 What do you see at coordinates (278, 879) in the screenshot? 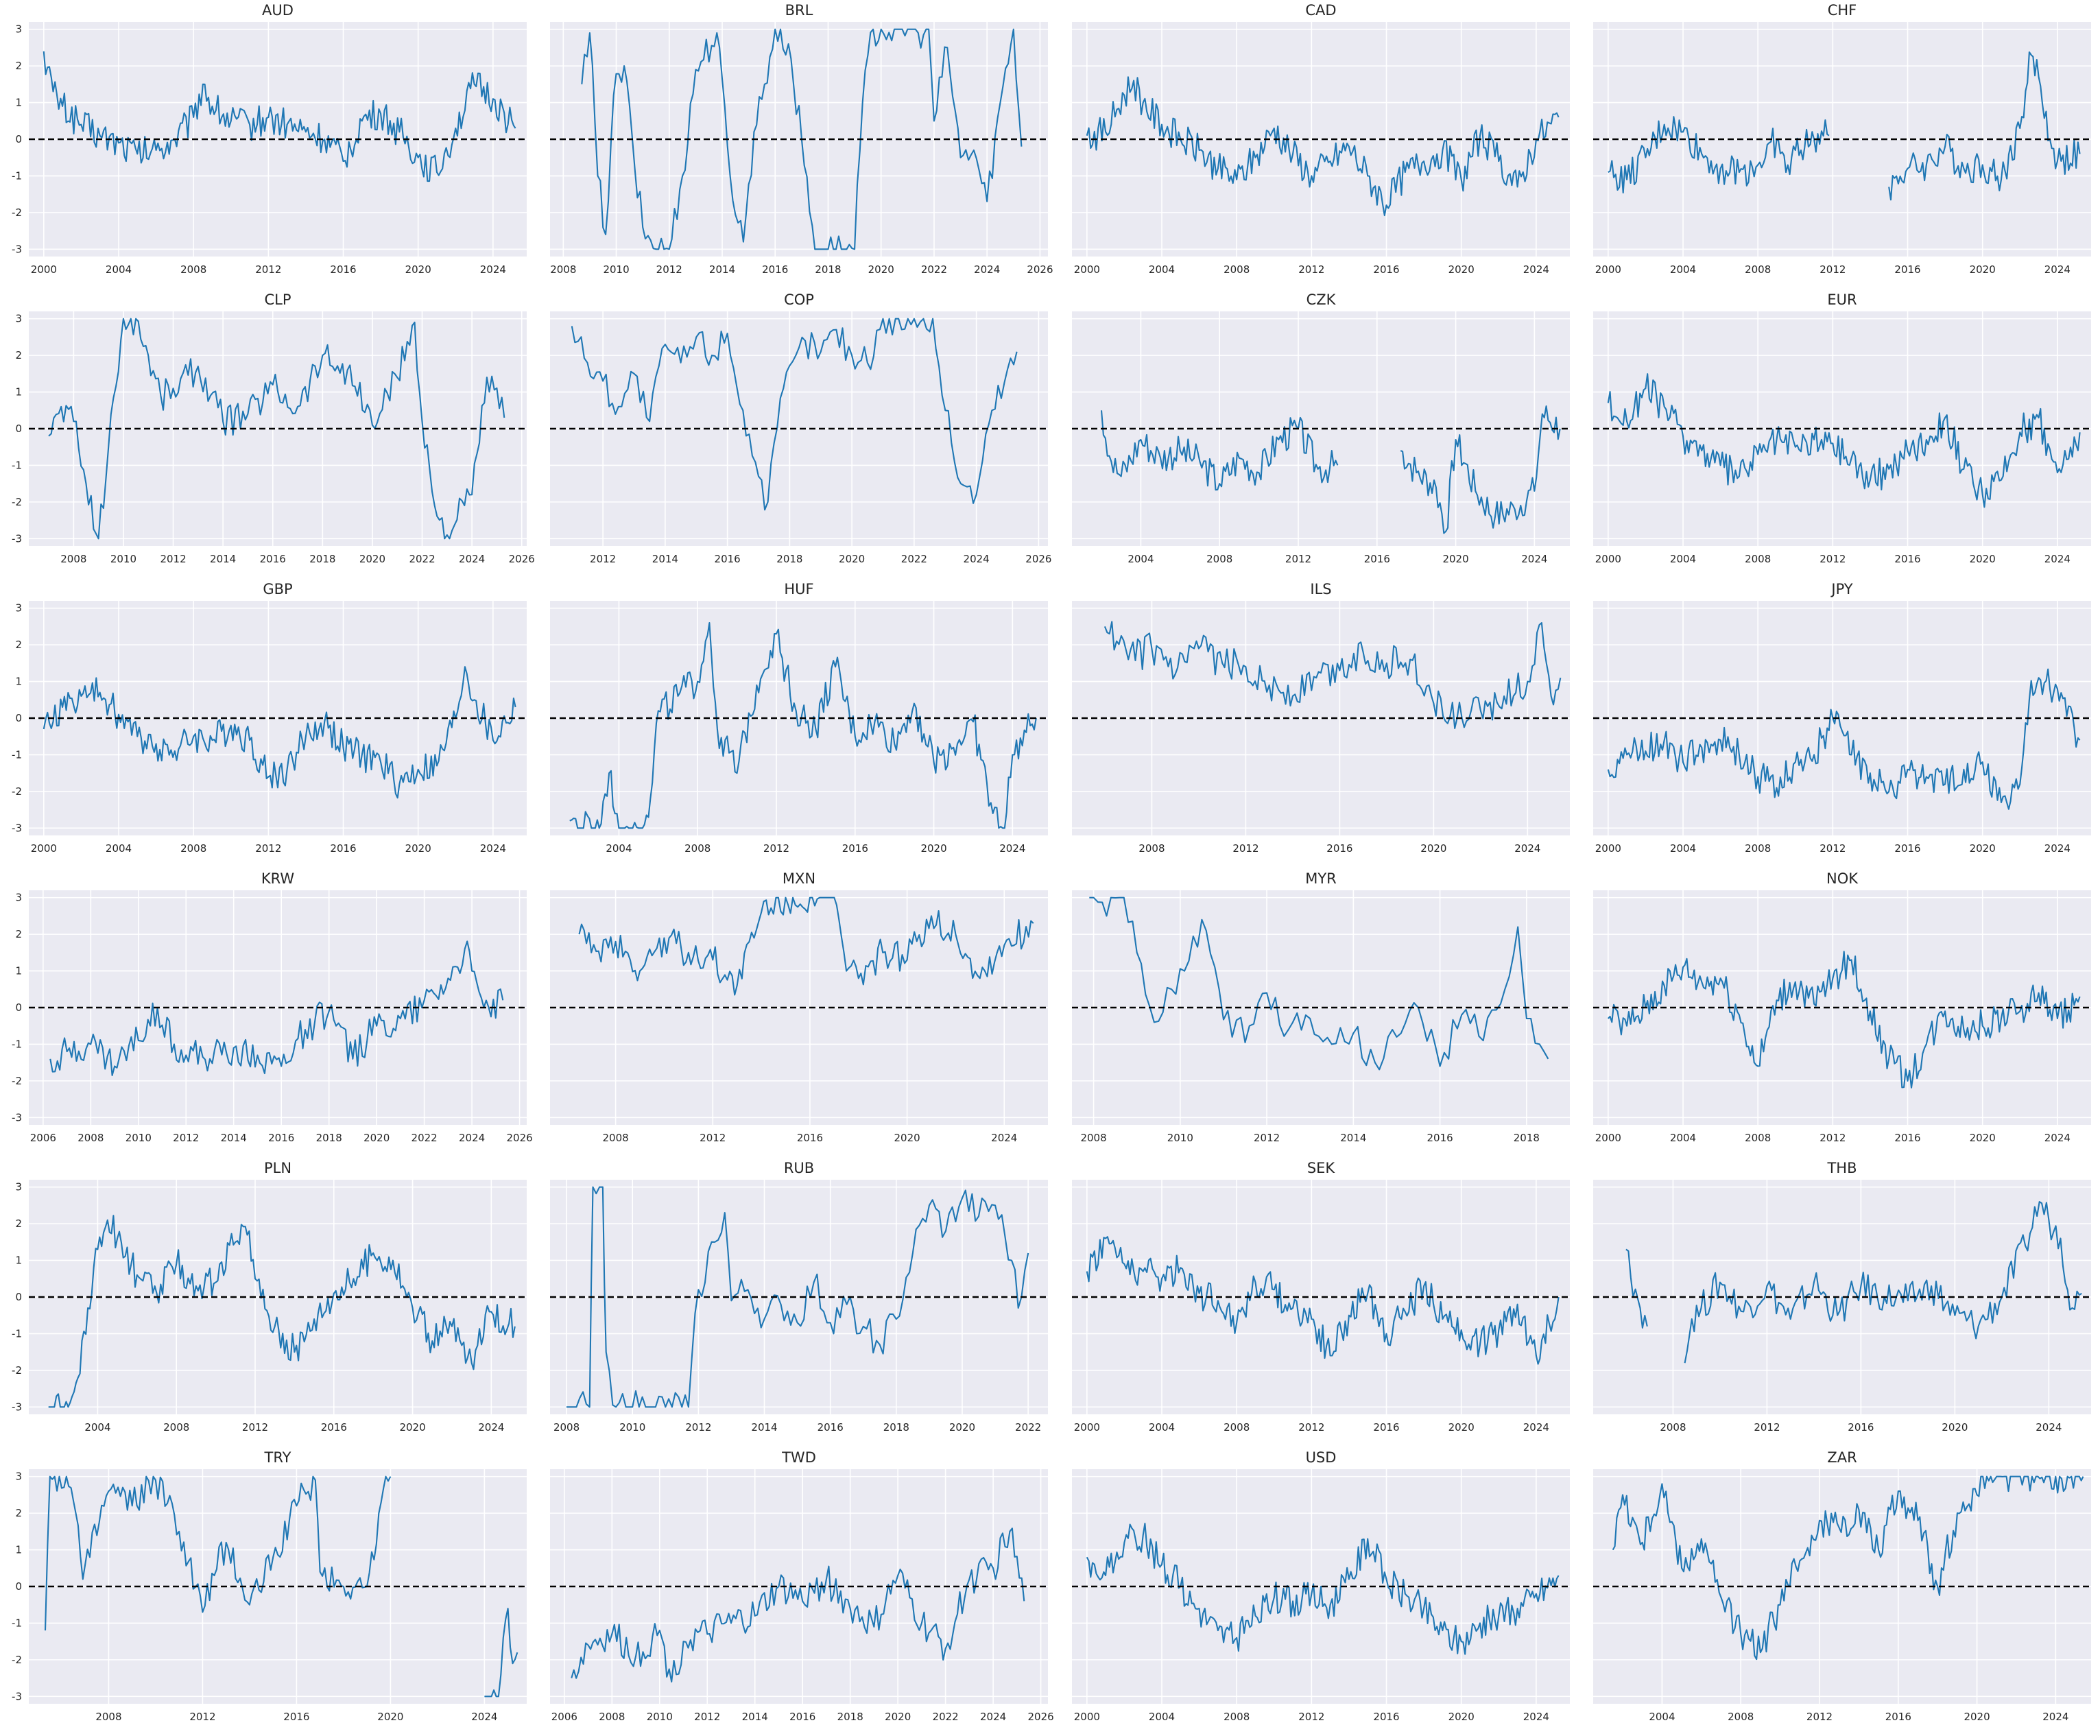
I see `panel-title: KRW` at bounding box center [278, 879].